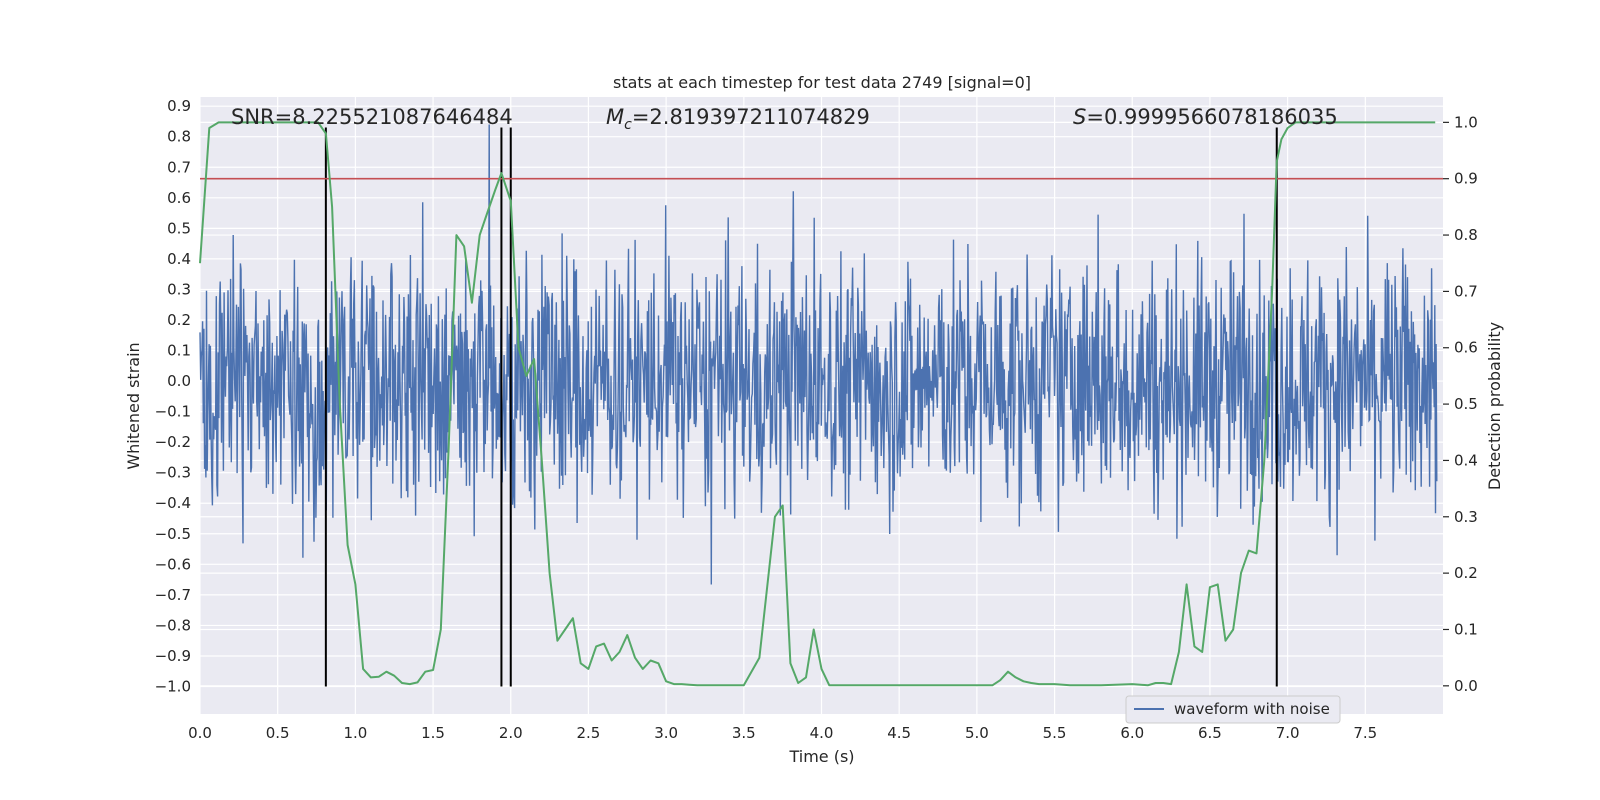 This screenshot has height=800, width=1600. Describe the element at coordinates (355, 733) in the screenshot. I see `x-tick-label: 1.0` at that location.